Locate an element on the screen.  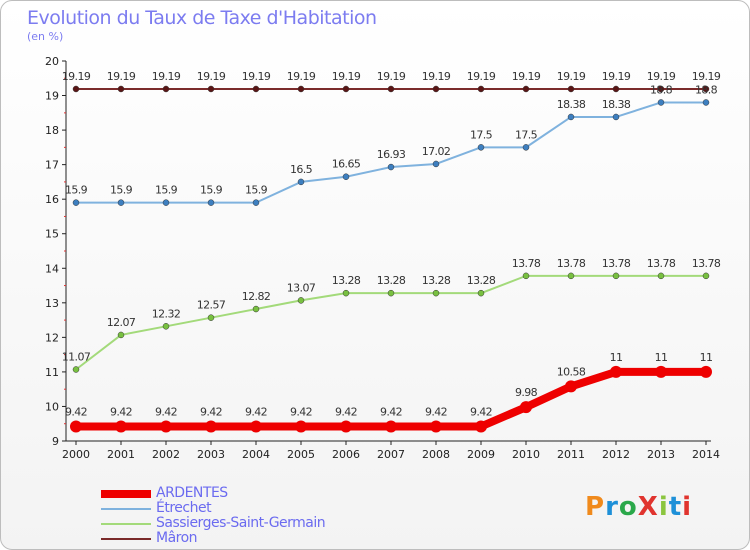
x-tick-label: 2000 is located at coordinates (76, 454).